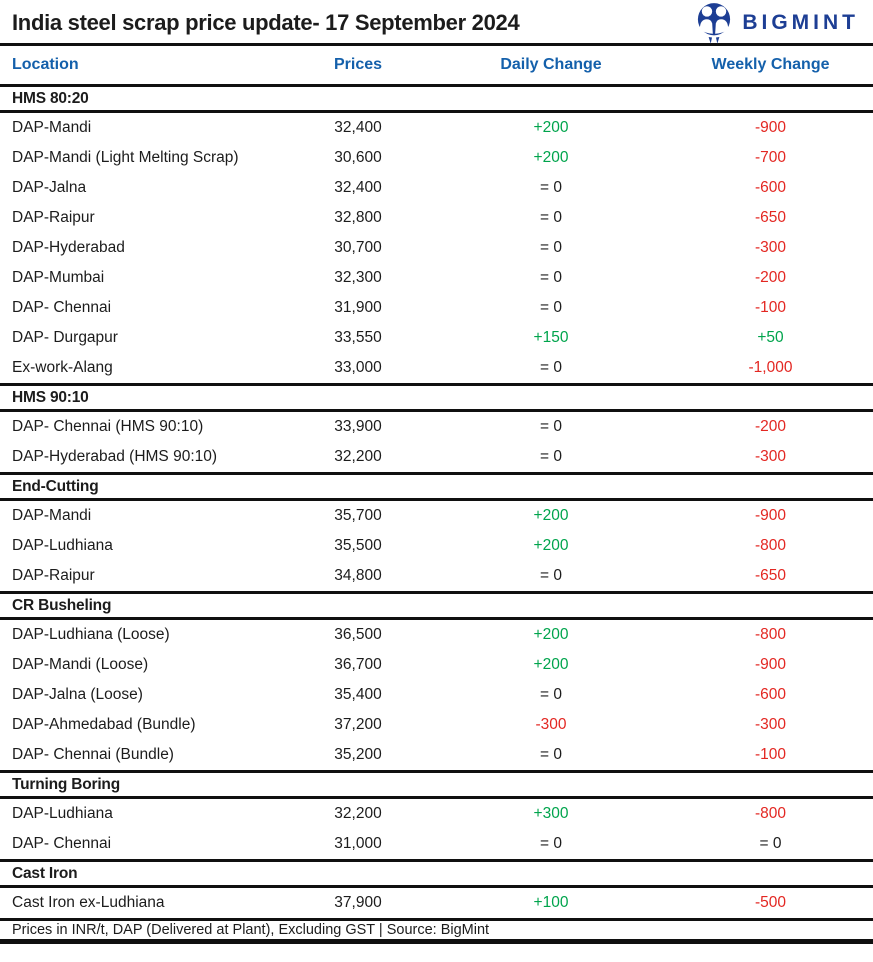 Image resolution: width=873 pixels, height=962 pixels. Describe the element at coordinates (358, 724) in the screenshot. I see `price-cell: 37,200` at that location.